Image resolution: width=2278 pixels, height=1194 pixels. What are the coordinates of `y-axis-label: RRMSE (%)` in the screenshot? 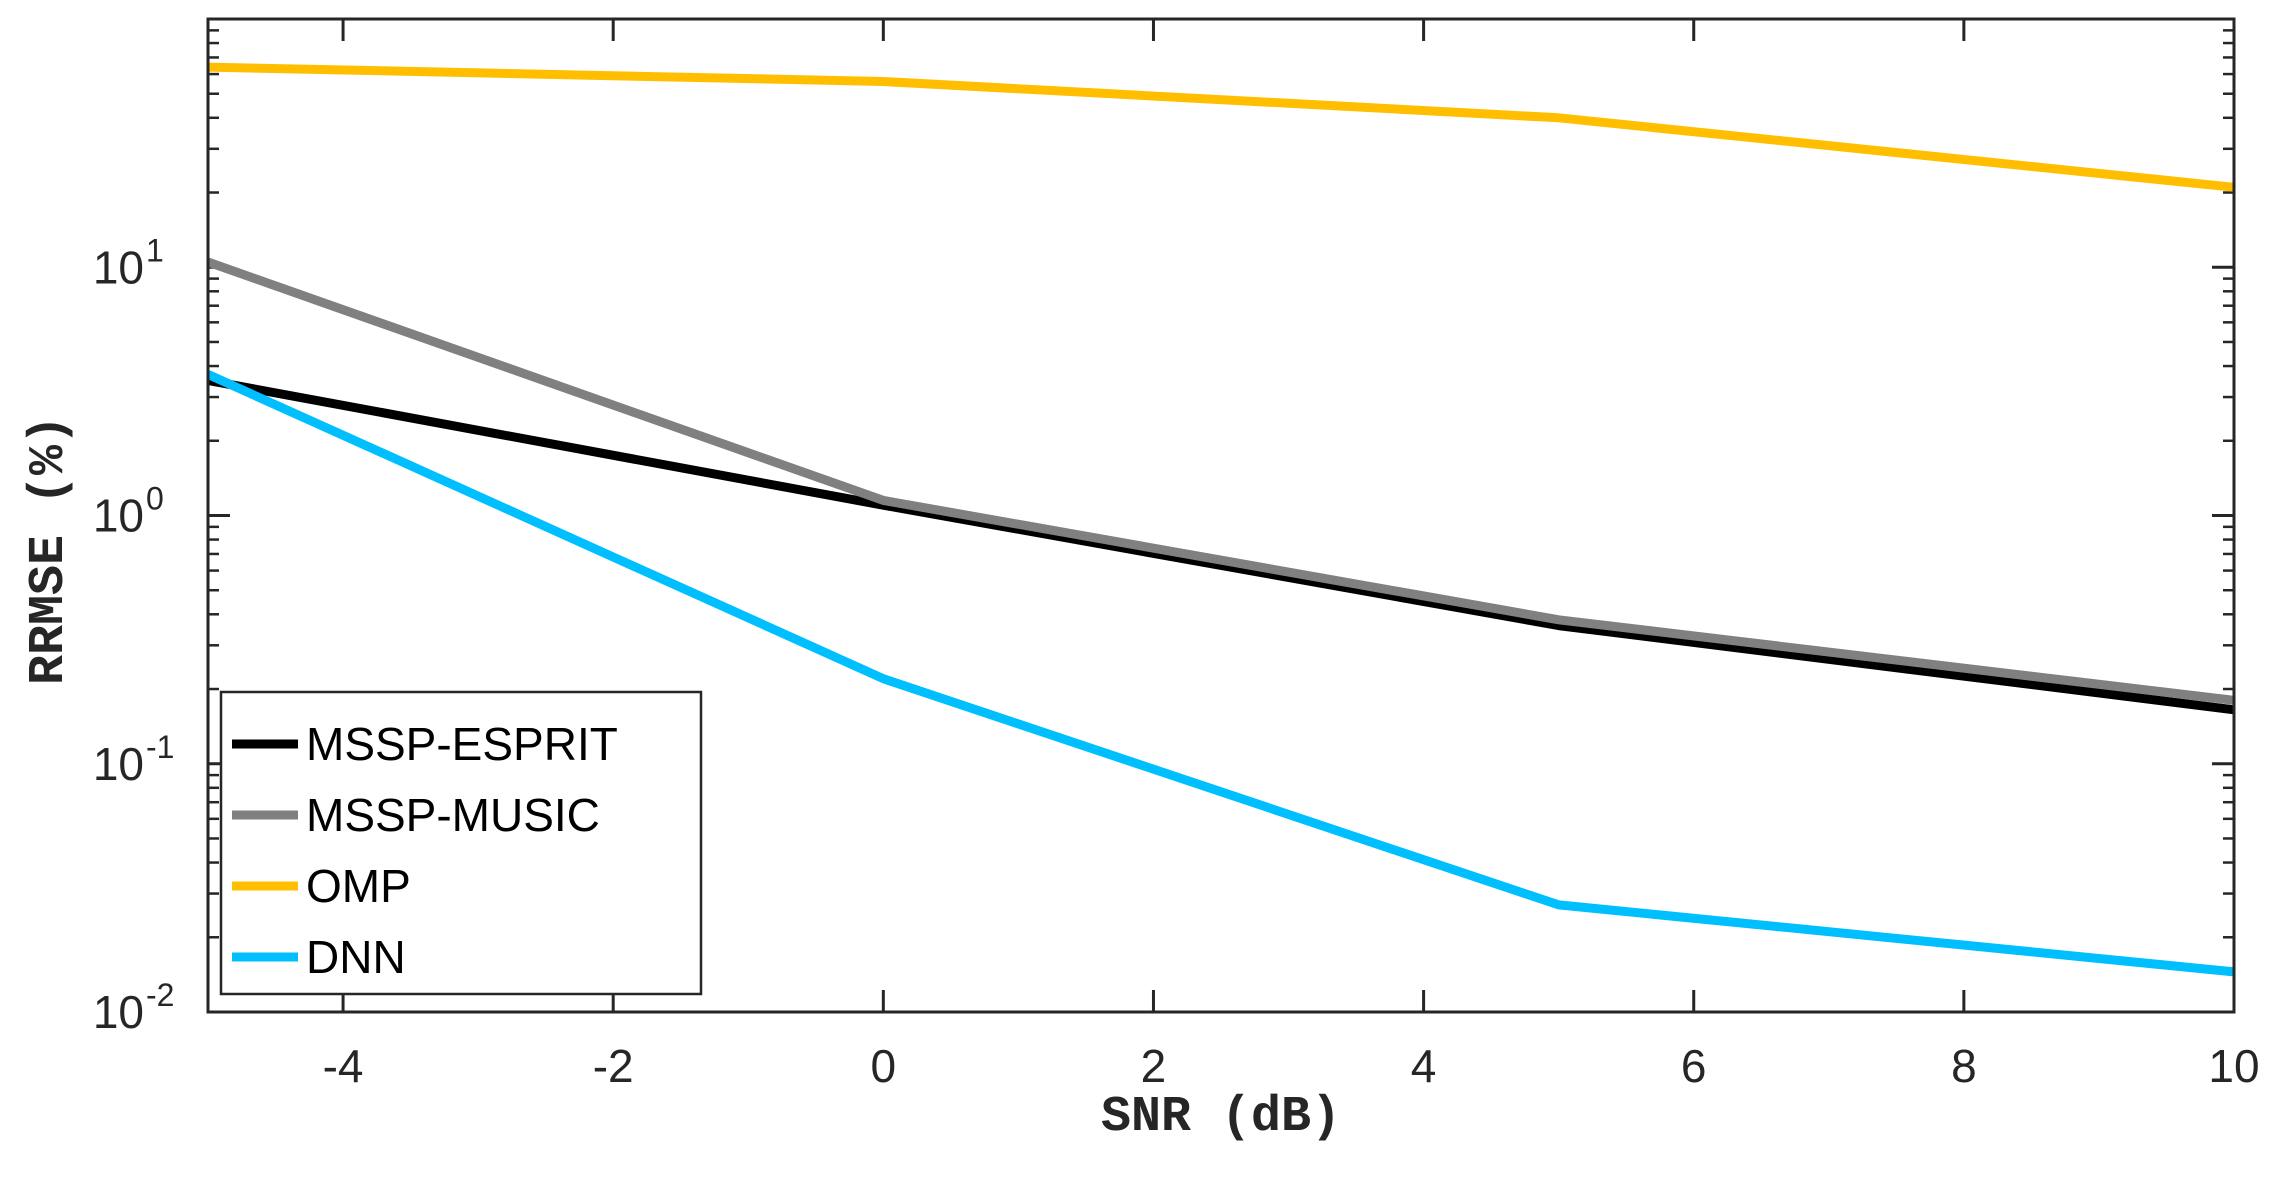 It's located at (49, 550).